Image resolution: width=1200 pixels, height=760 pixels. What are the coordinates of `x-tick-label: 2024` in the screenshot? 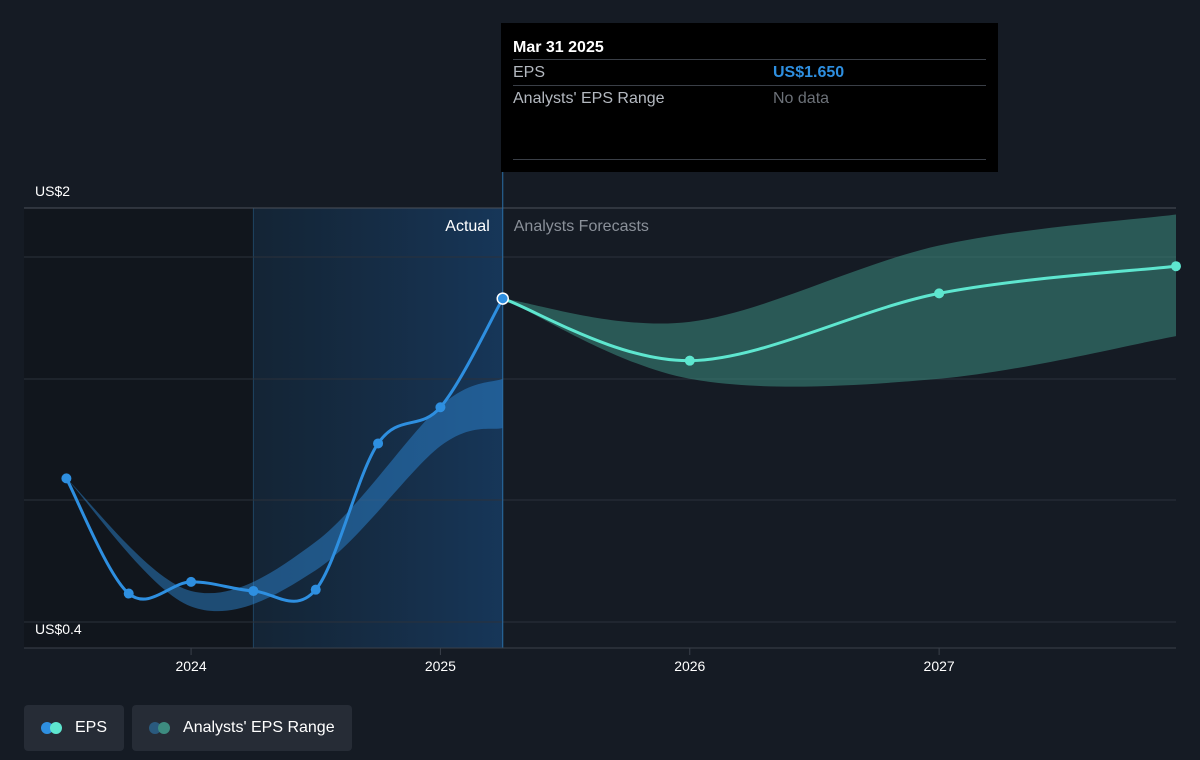 It's located at (190, 666).